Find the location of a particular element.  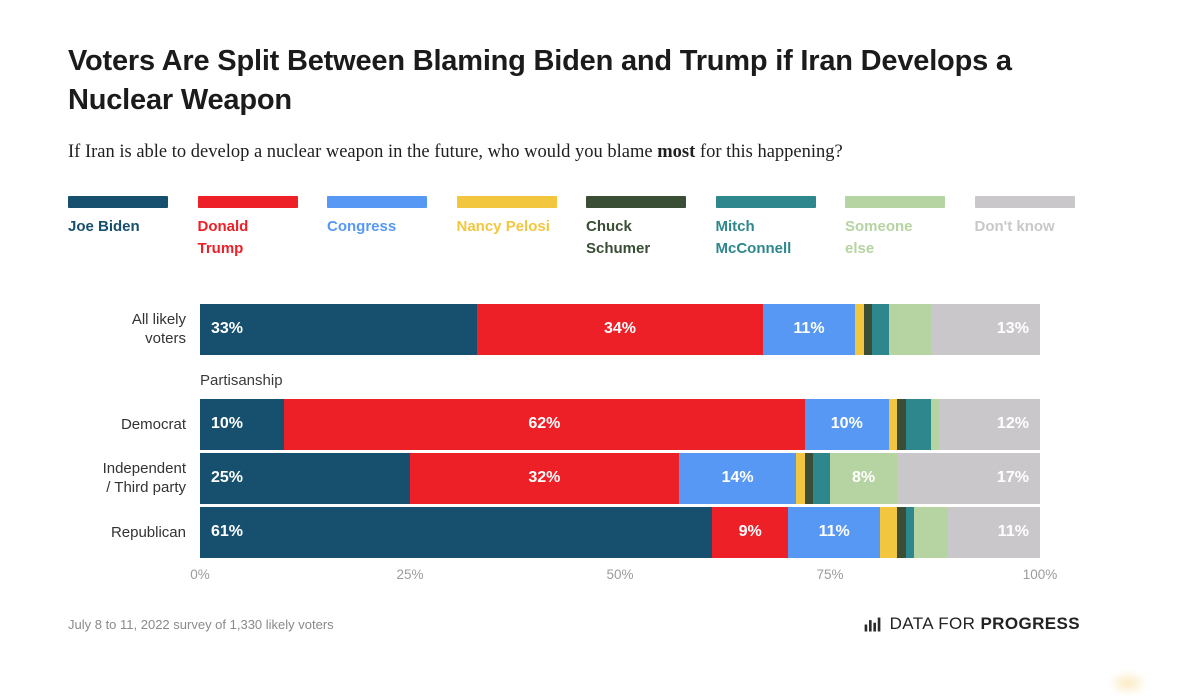

x-axis-tick-label: 100% is located at coordinates (1040, 574).